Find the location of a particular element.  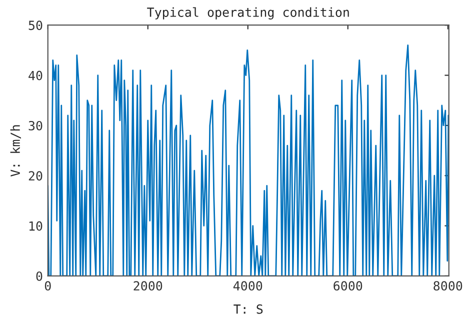

y-tick-label: 10 is located at coordinates (35, 226).